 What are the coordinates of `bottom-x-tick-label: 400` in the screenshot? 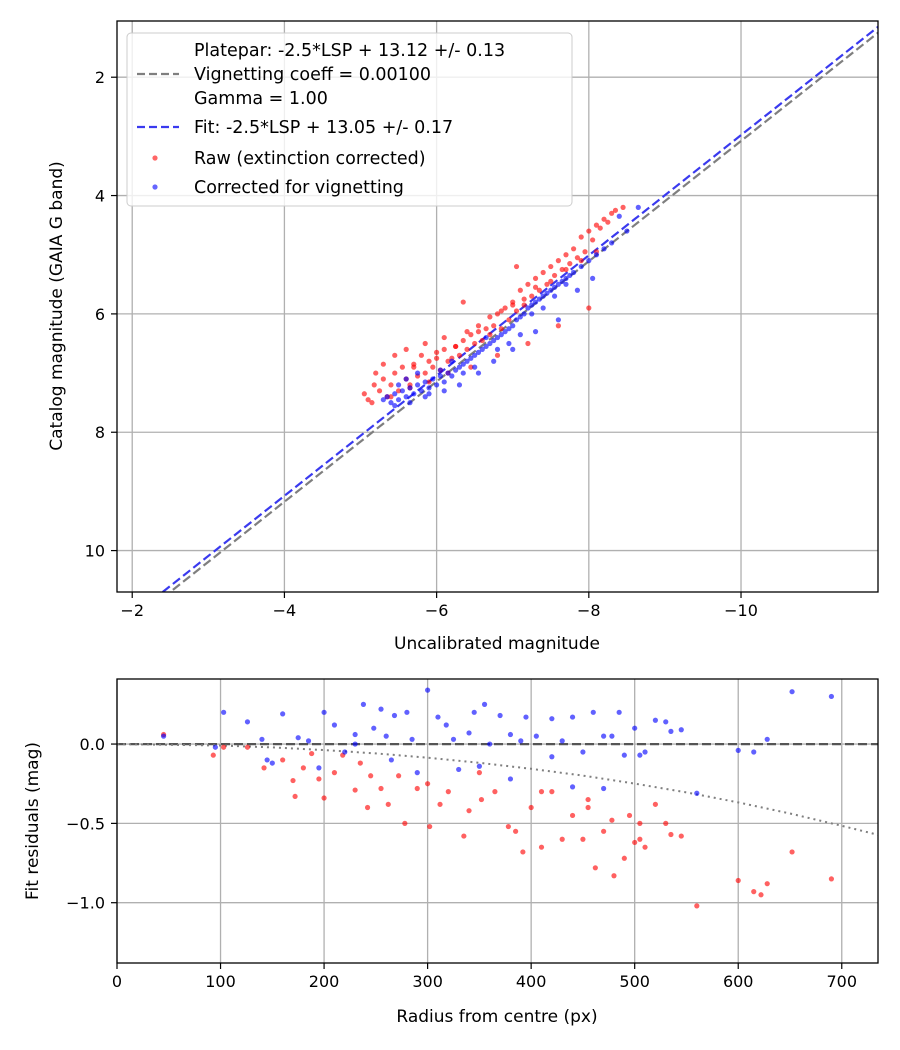 It's located at (531, 981).